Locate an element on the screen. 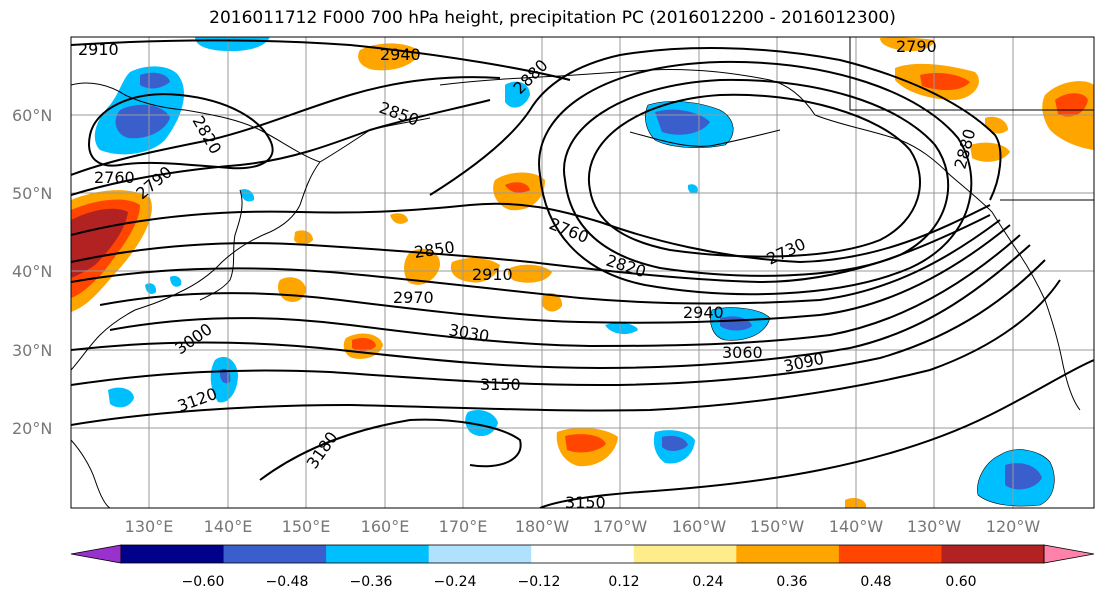 The width and height of the screenshot is (1105, 601). colorbar-extend-high is located at coordinates (1069, 554).